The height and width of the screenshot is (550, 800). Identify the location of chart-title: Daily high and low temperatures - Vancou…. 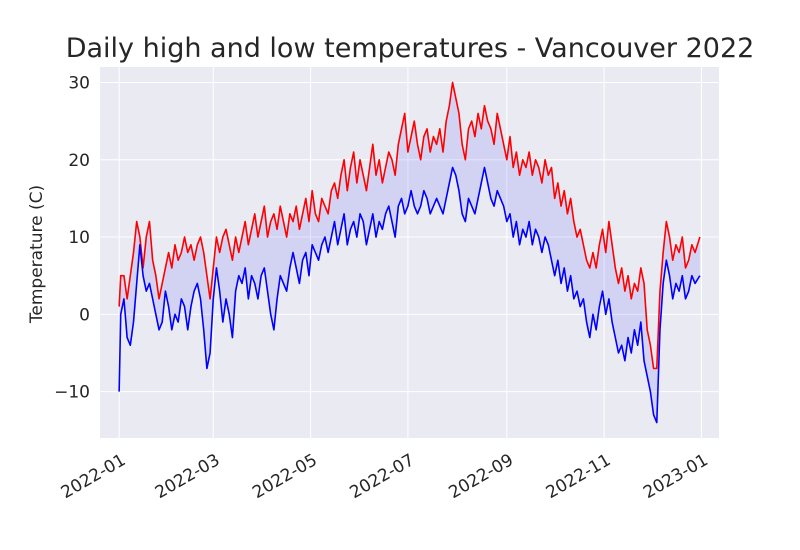
(410, 48).